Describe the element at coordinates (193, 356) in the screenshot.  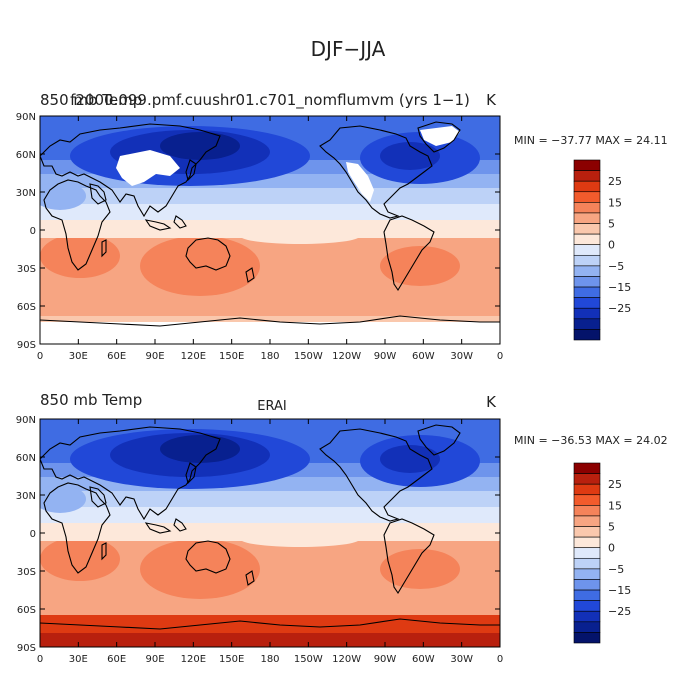
I see `panel-1-lon-label: 120E` at that location.